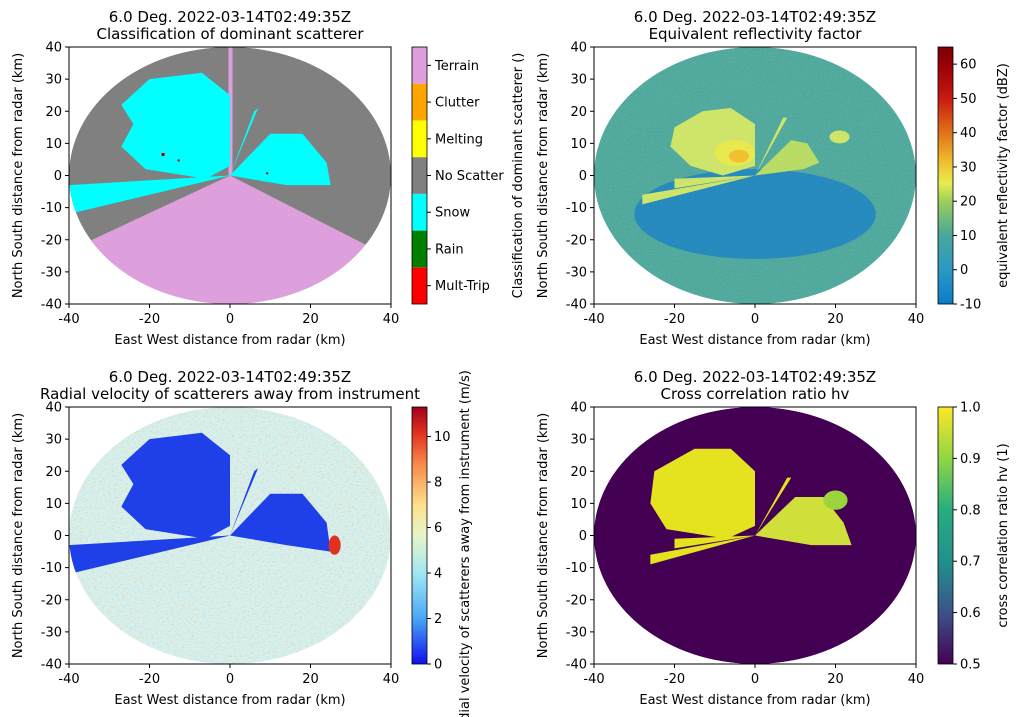  What do you see at coordinates (469, 176) in the screenshot?
I see `colorbar-category-label: No Scatter` at bounding box center [469, 176].